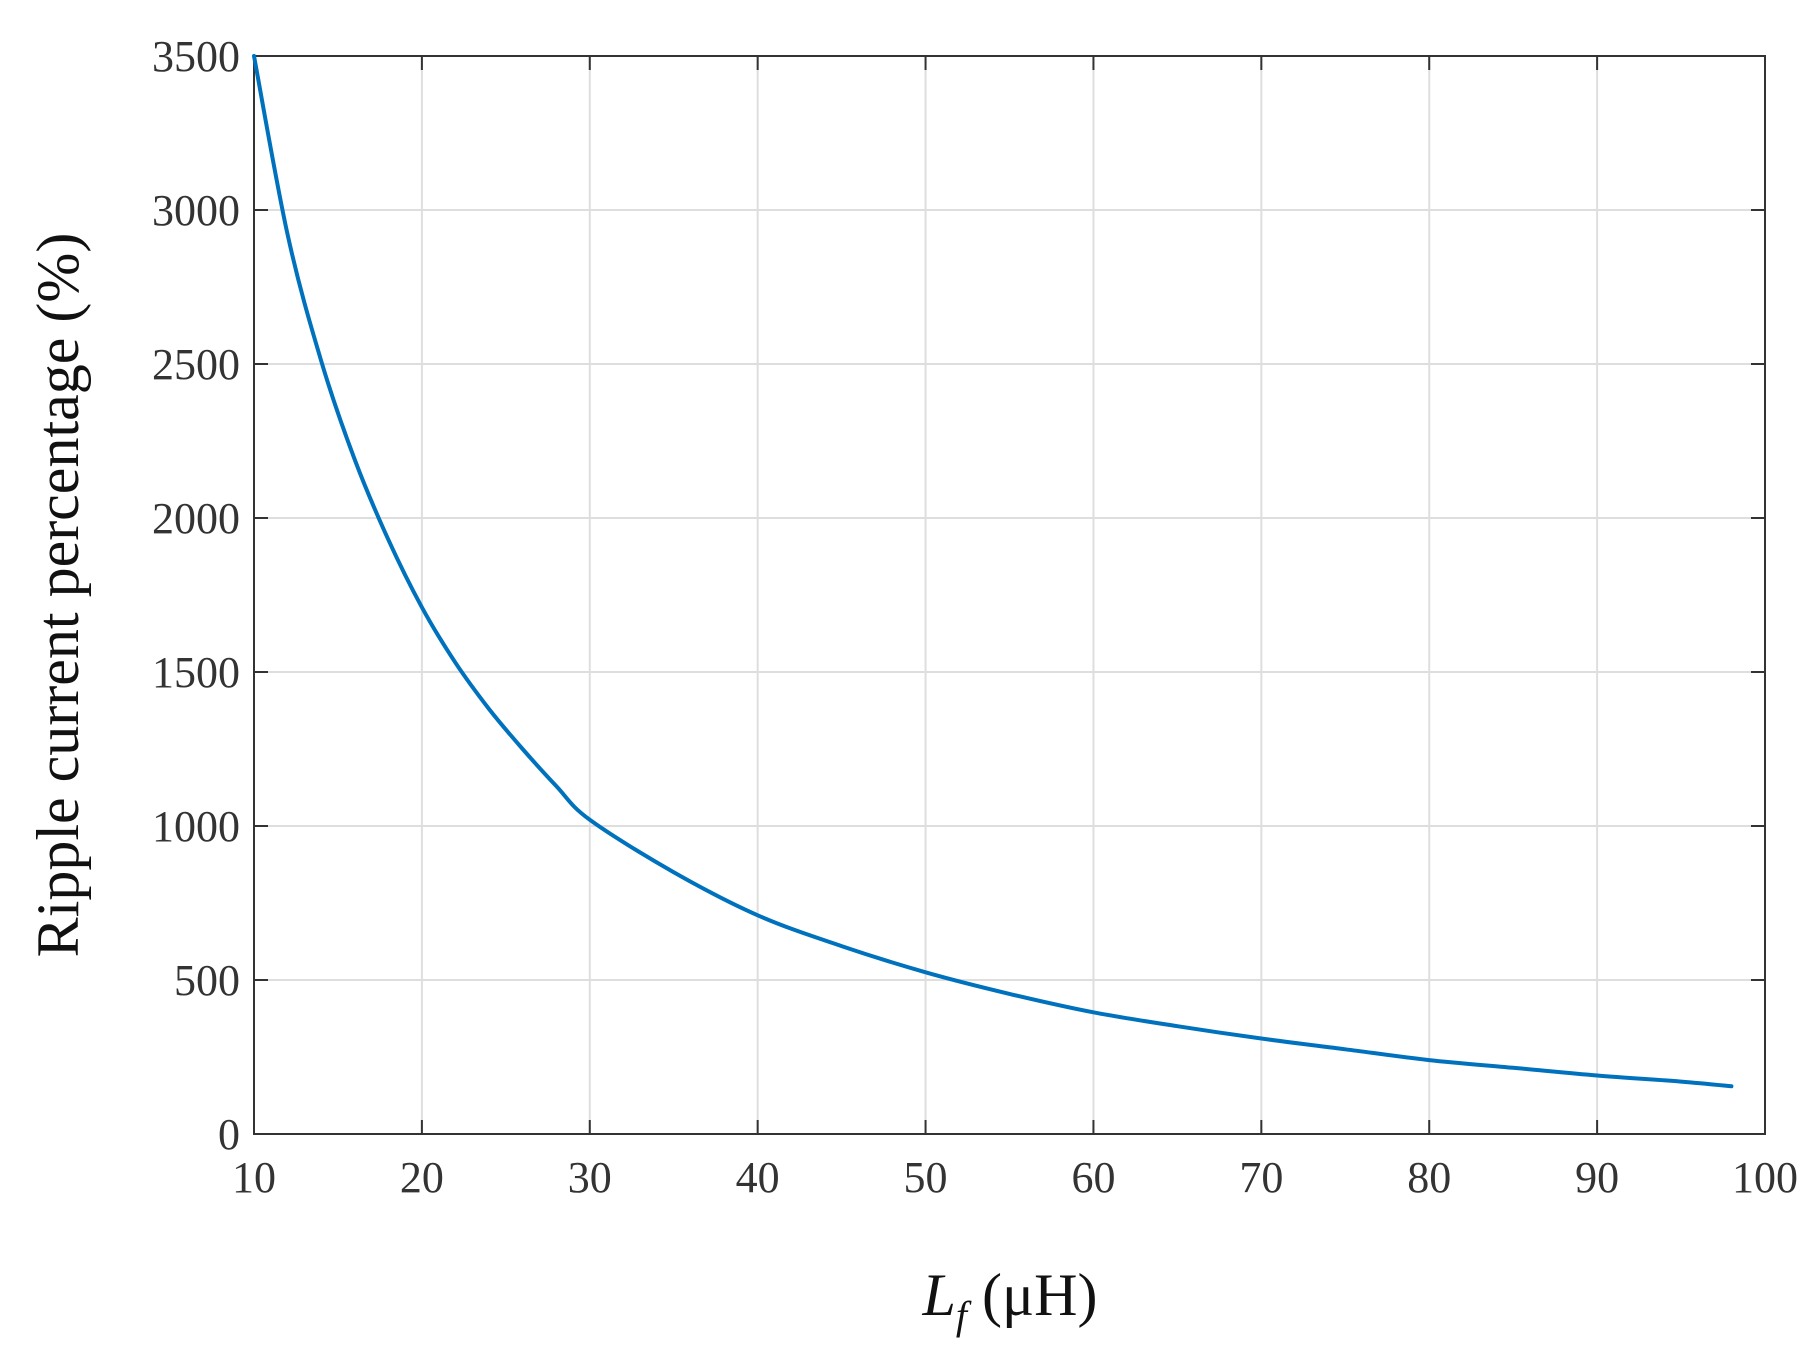 The image size is (1816, 1355). Describe the element at coordinates (1597, 1177) in the screenshot. I see `x-tick-label: 90` at that location.